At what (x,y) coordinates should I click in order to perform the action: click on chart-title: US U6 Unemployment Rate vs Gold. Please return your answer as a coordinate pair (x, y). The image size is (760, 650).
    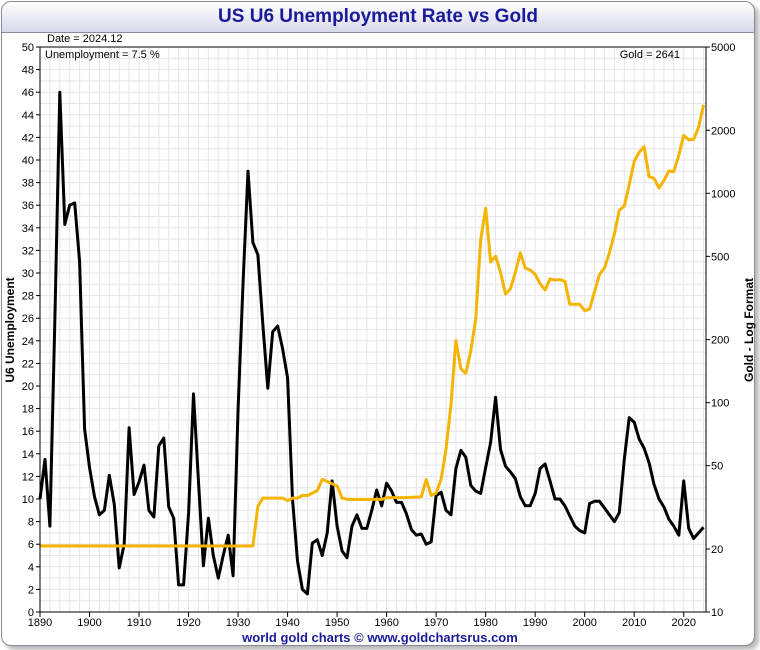
    Looking at the image, I should click on (378, 16).